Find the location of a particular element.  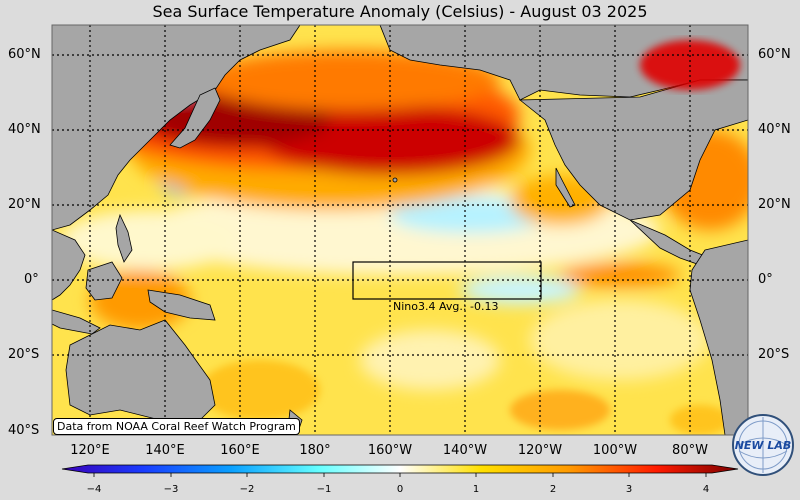

colorbar-tick: −1 is located at coordinates (324, 489).